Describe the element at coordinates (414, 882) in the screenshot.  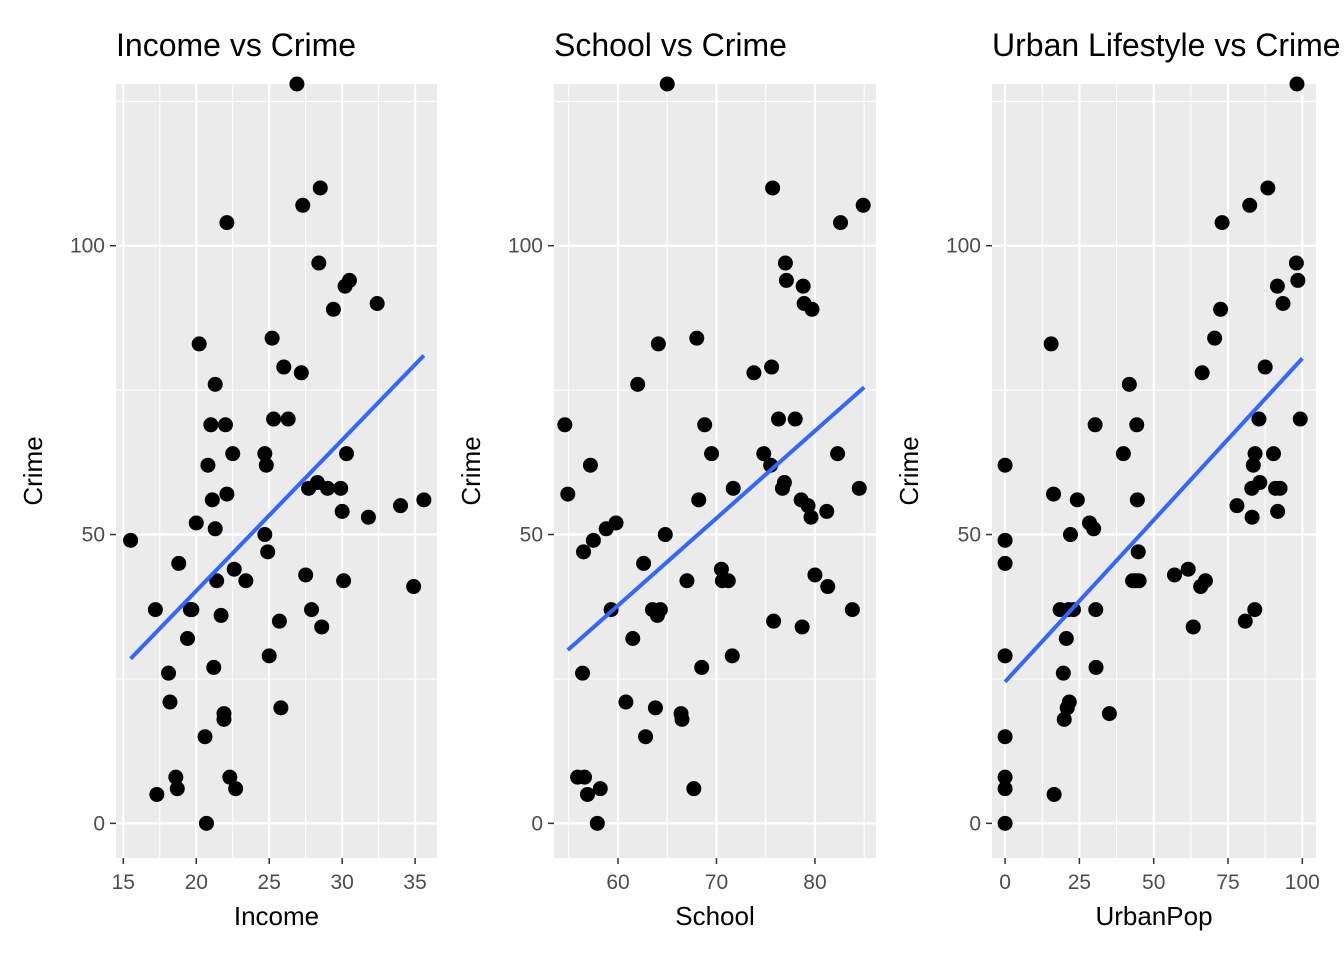
I see `x-tick-label: 35` at that location.